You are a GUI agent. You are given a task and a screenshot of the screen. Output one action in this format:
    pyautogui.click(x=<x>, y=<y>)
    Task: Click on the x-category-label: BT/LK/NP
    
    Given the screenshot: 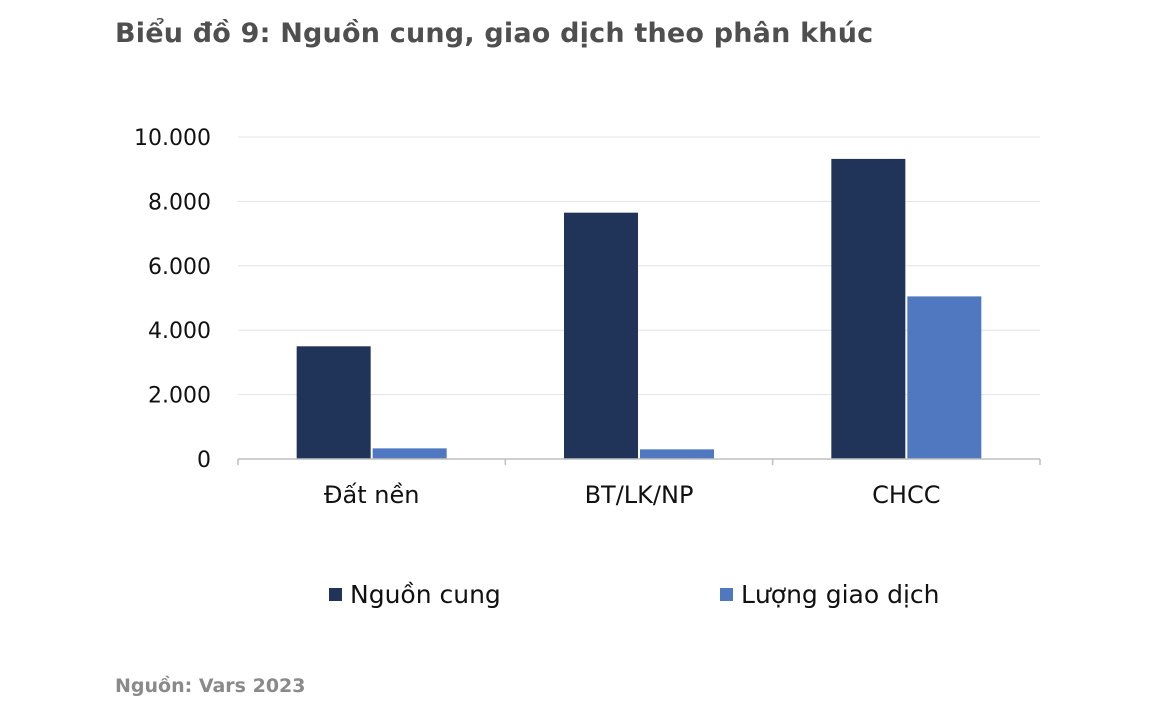 What is the action you would take?
    pyautogui.click(x=639, y=495)
    